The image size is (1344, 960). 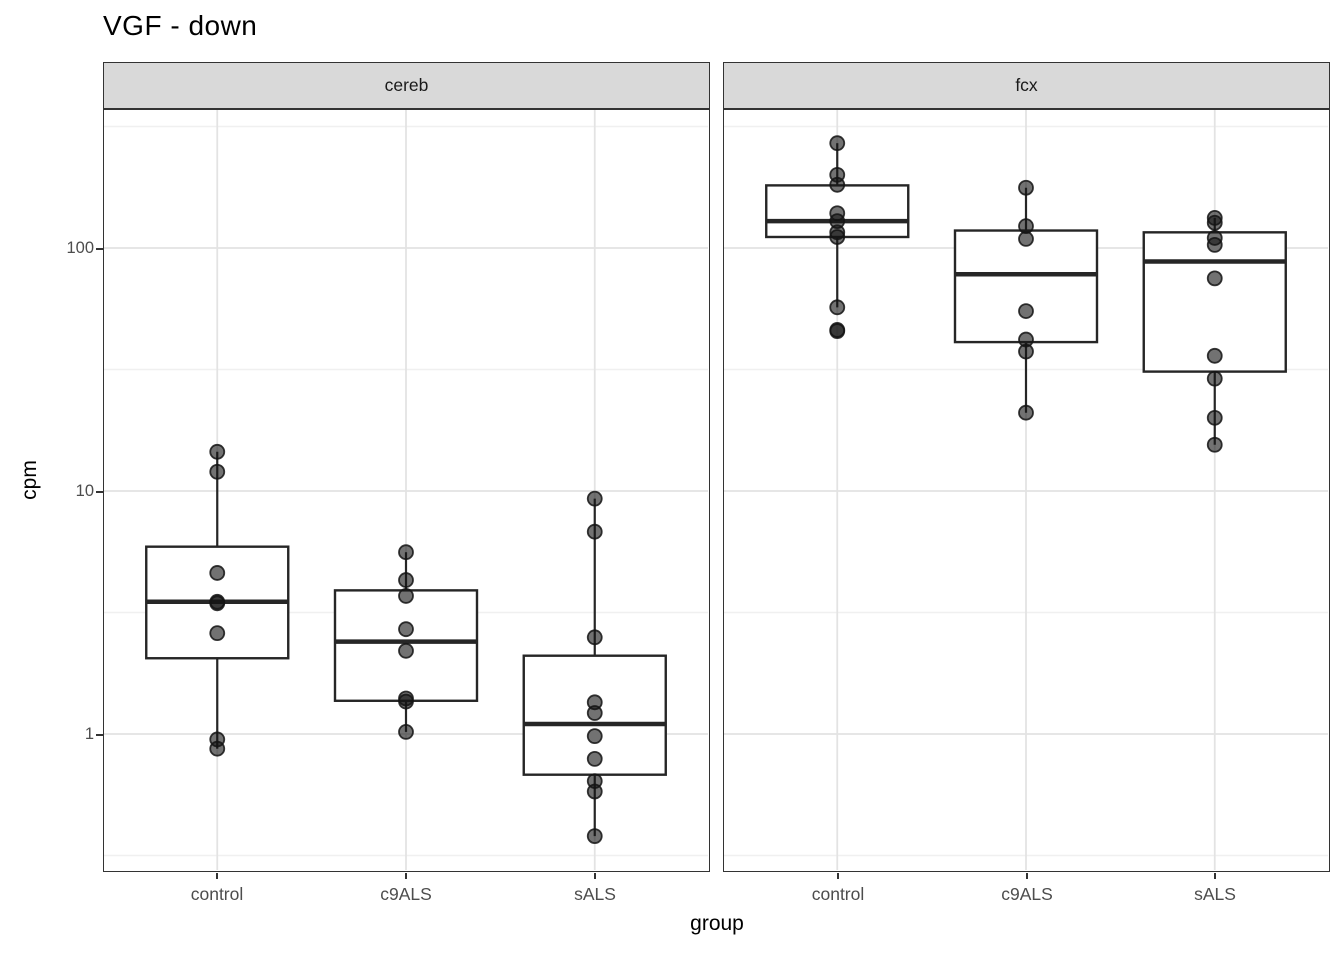 I want to click on boxplot-fcx-sALS, so click(x=1214, y=331).